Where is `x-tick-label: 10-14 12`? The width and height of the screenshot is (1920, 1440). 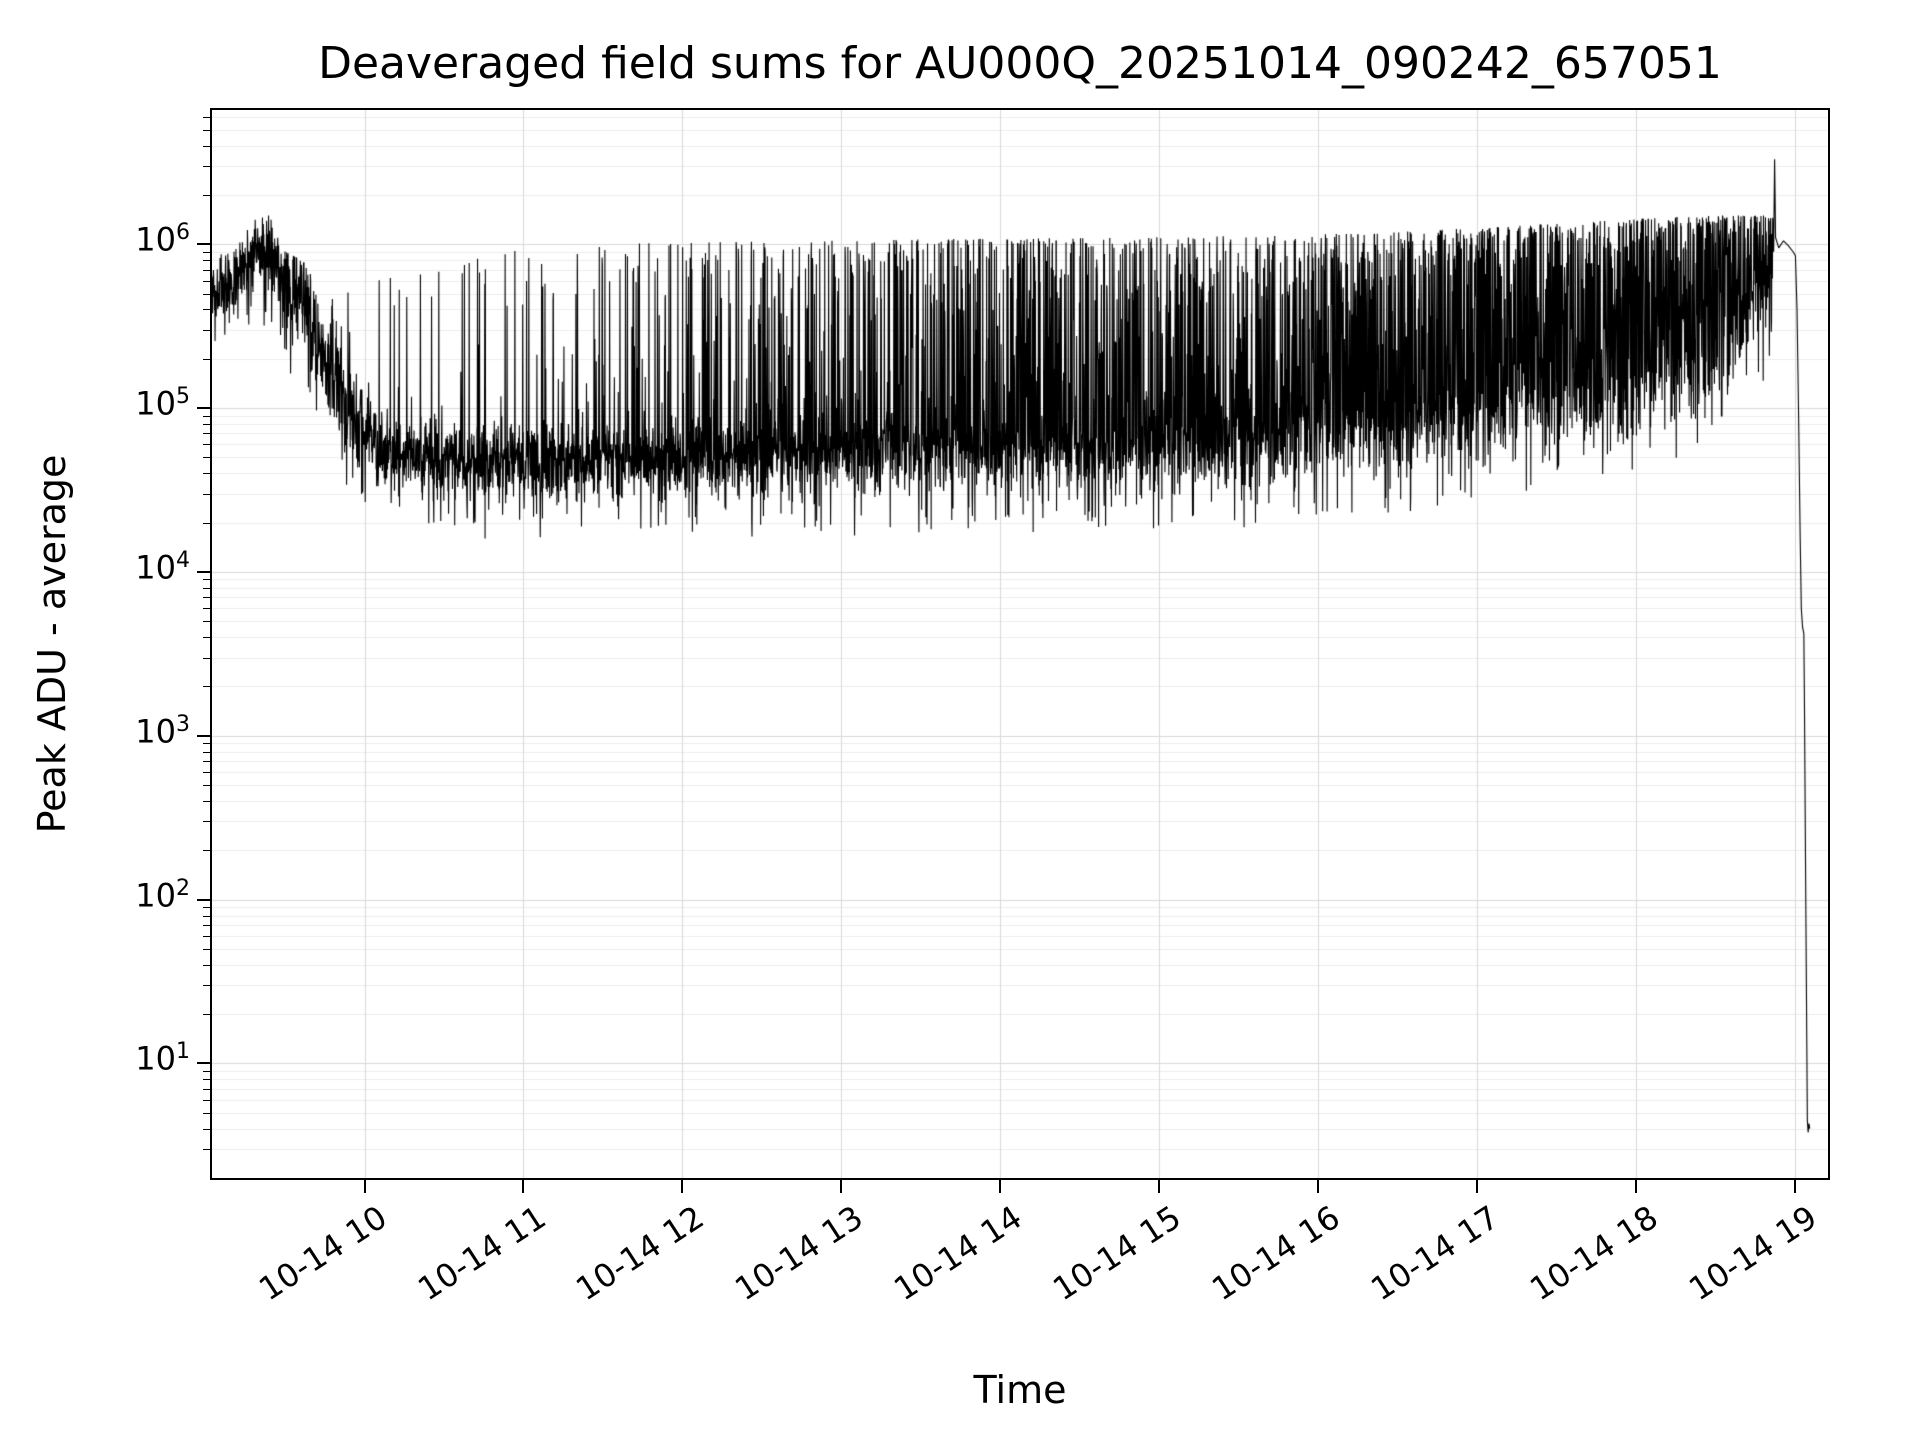
x-tick-label: 10-14 12 is located at coordinates (640, 1253).